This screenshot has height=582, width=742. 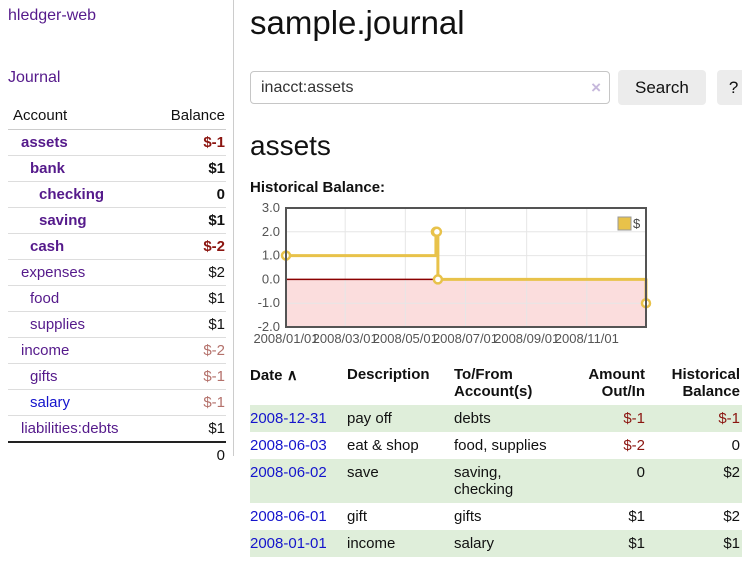 What do you see at coordinates (468, 516) in the screenshot?
I see `transaction-accounts: gifts` at bounding box center [468, 516].